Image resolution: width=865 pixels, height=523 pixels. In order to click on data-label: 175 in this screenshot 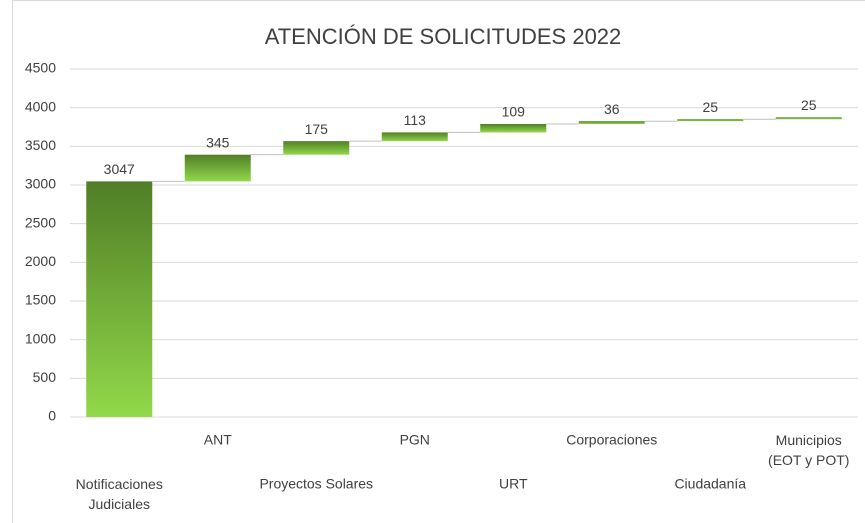, I will do `click(317, 129)`.